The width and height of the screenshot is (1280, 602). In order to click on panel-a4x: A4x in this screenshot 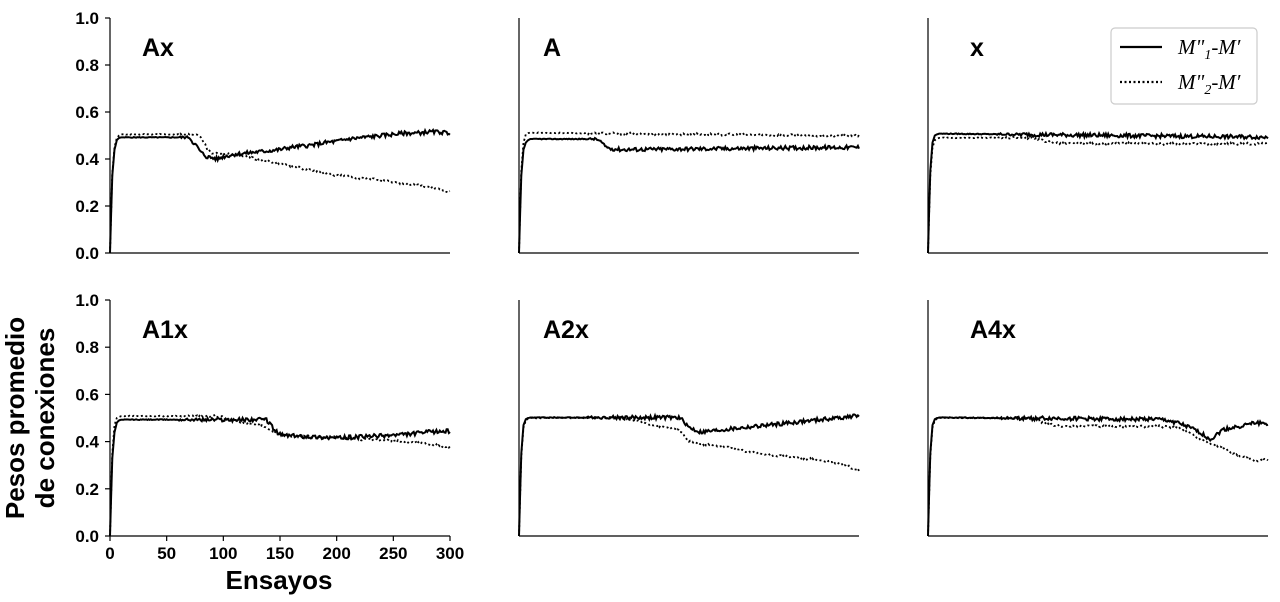, I will do `click(1098, 418)`.